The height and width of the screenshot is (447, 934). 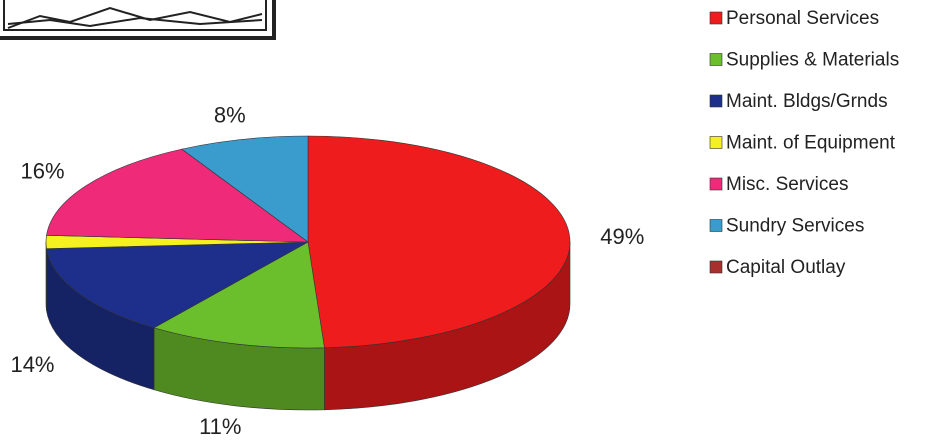 I want to click on data-label: 16%, so click(x=43, y=171).